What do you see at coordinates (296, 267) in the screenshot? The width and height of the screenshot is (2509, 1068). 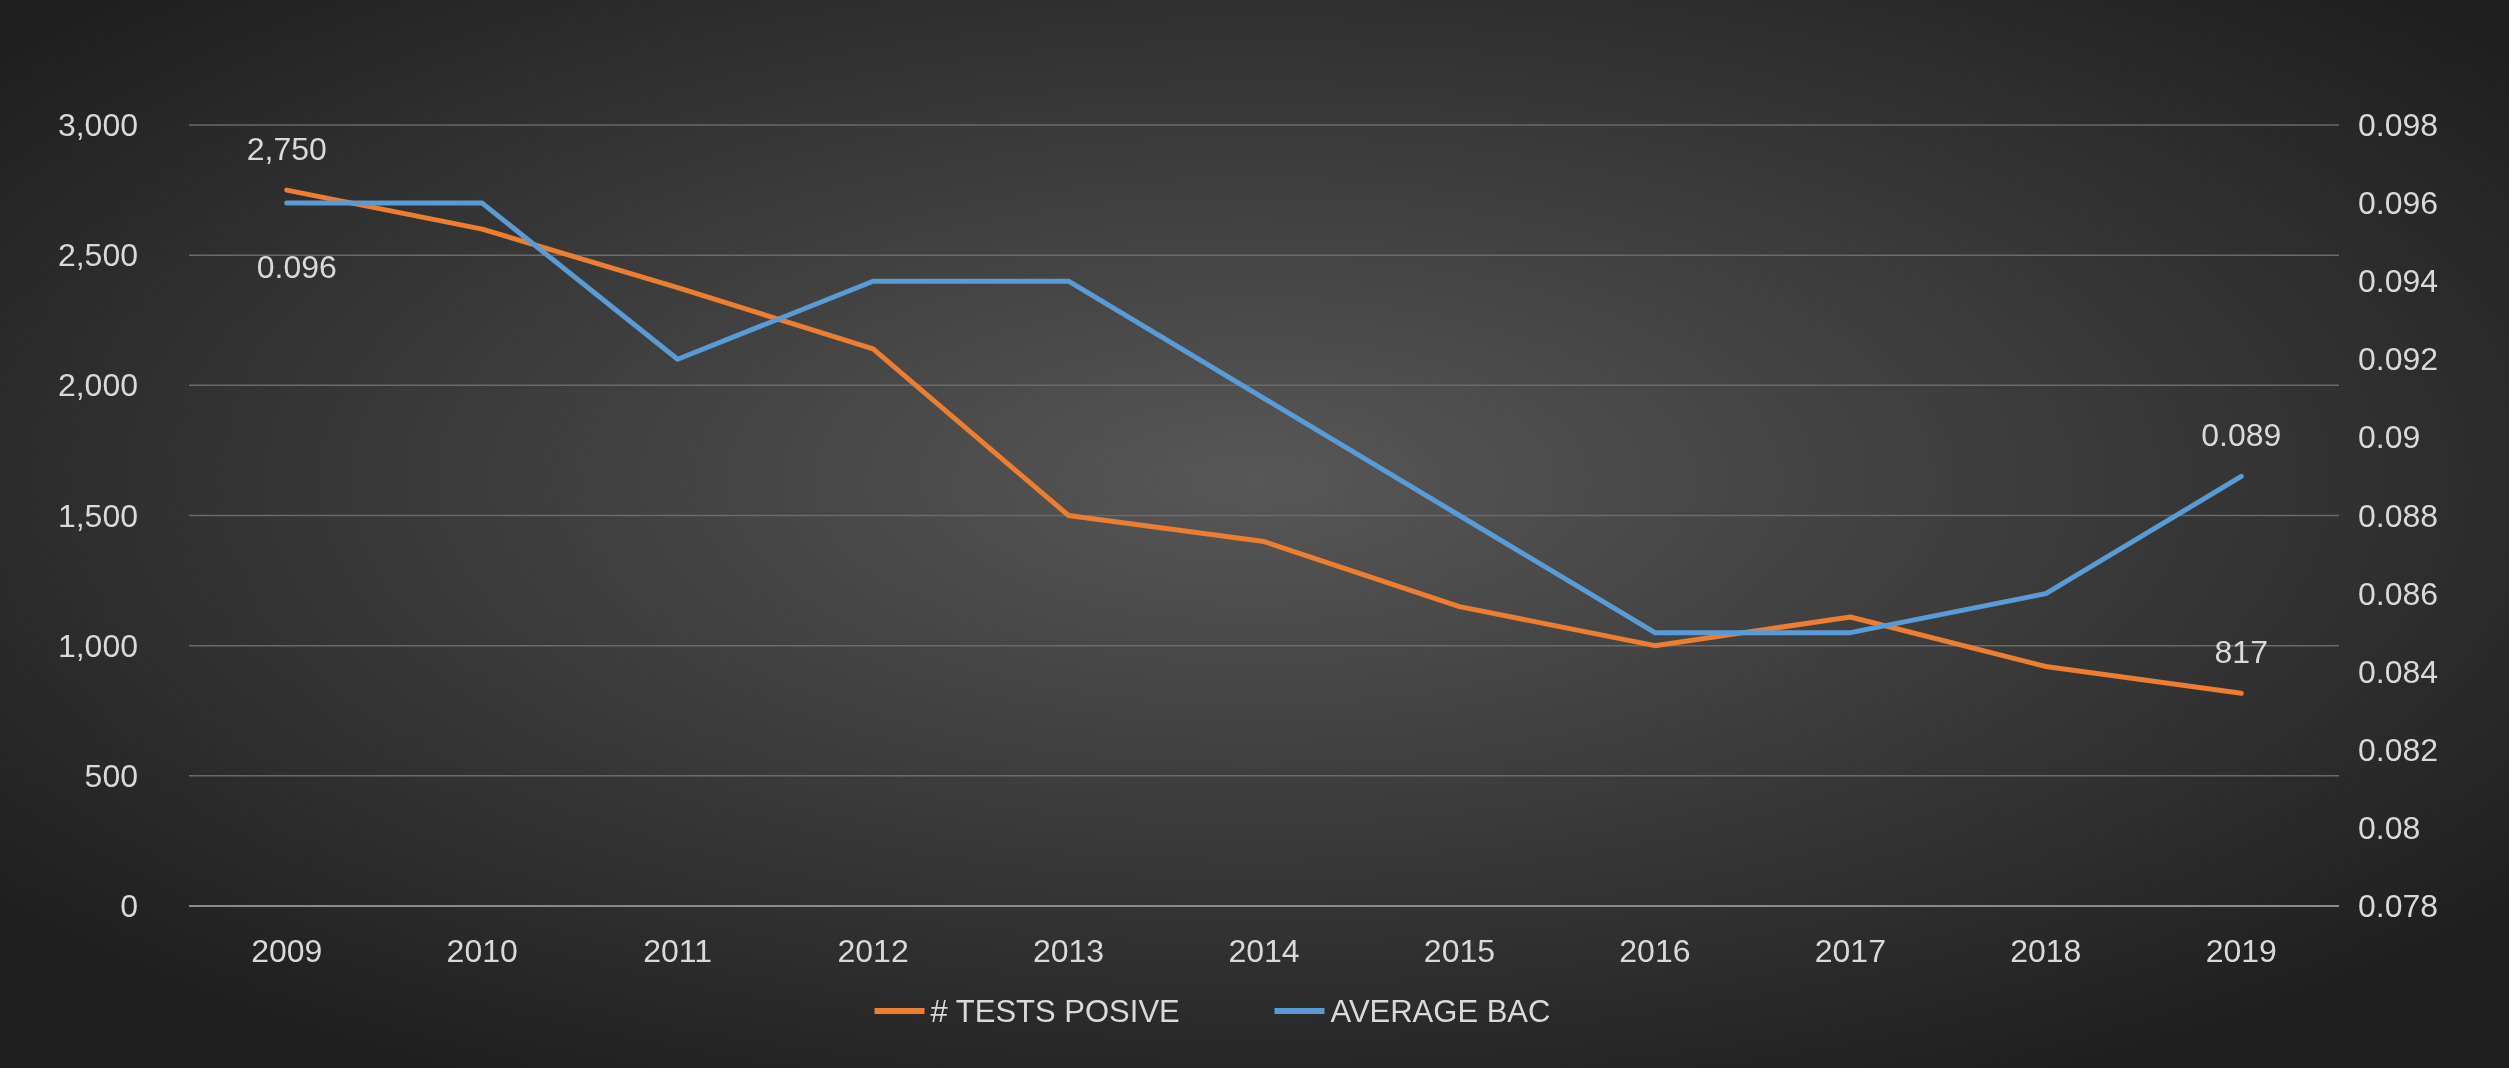 I see `data-label: 0.096` at bounding box center [296, 267].